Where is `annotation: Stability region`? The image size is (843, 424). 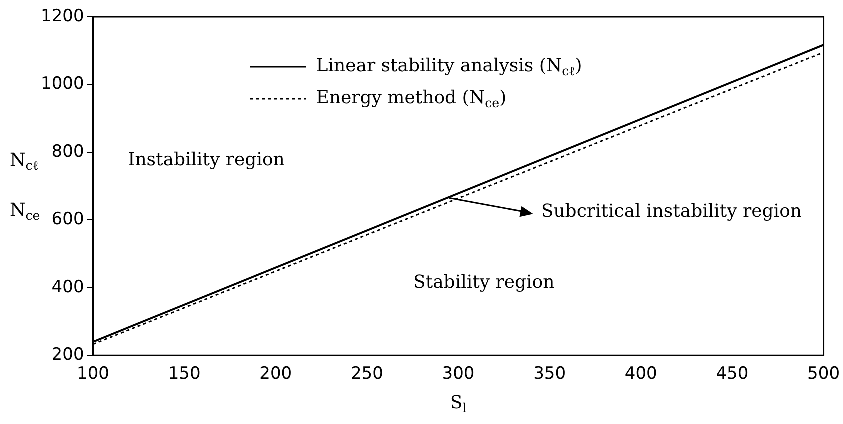
annotation: Stability region is located at coordinates (485, 282).